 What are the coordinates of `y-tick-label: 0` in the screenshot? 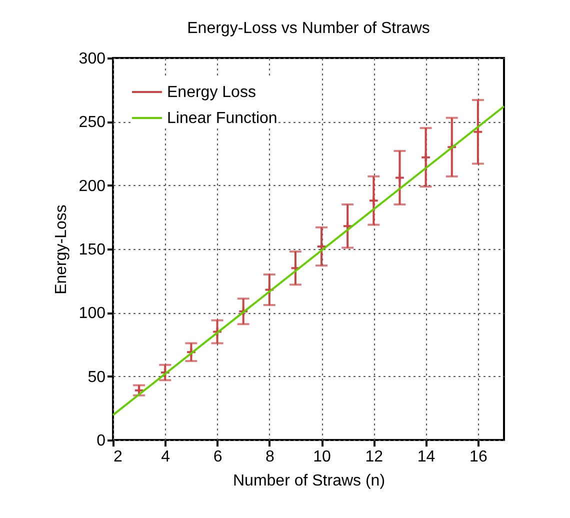 It's located at (101, 441).